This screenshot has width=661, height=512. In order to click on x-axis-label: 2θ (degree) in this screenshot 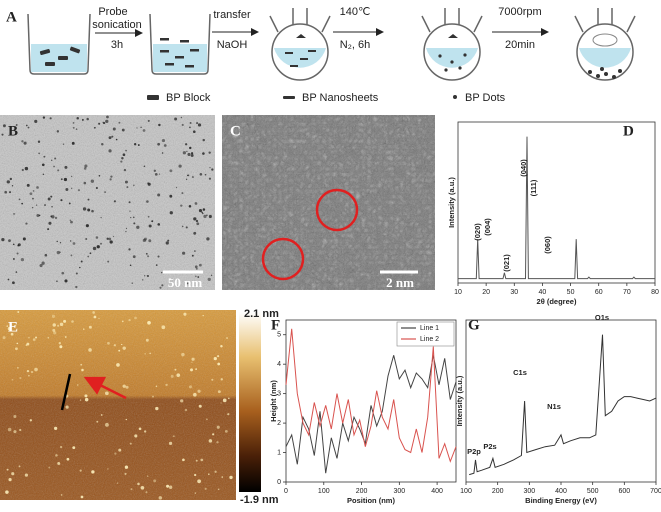, I will do `click(557, 301)`.